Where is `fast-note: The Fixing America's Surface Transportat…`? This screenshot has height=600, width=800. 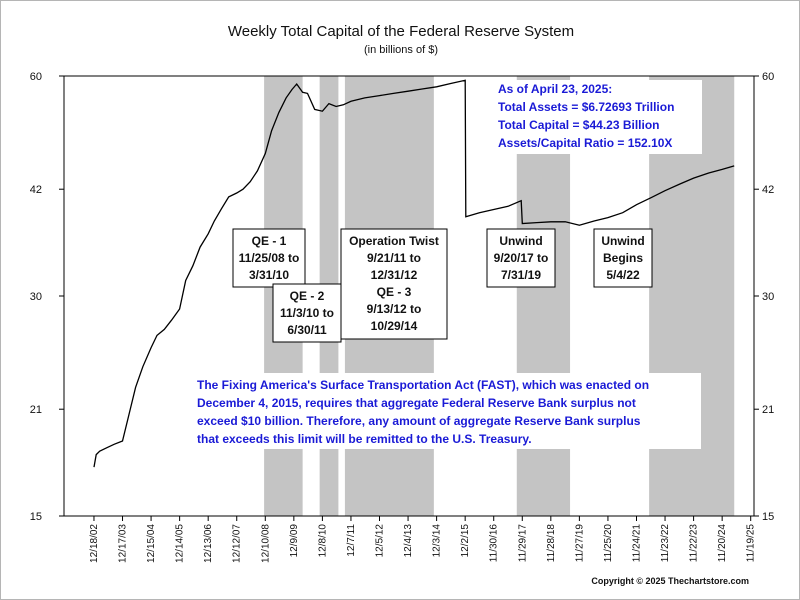 fast-note: The Fixing America's Surface Transportat… is located at coordinates (446, 411).